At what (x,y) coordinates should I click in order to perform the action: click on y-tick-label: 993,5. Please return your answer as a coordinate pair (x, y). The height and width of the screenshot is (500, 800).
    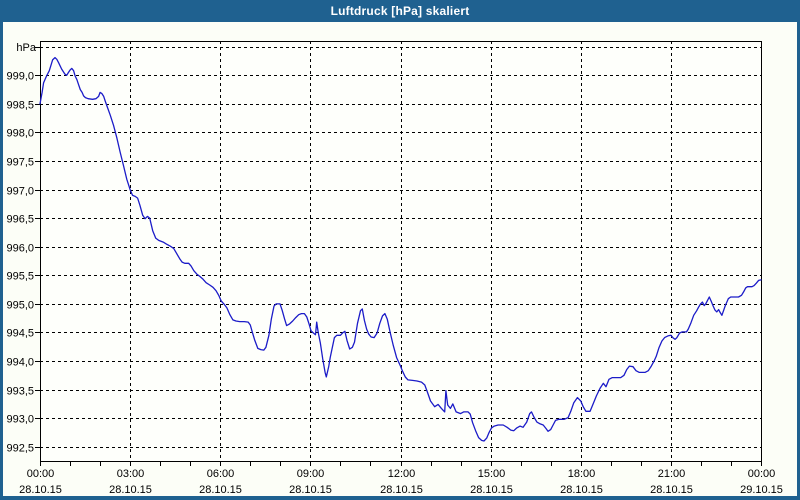
    Looking at the image, I should click on (20, 392).